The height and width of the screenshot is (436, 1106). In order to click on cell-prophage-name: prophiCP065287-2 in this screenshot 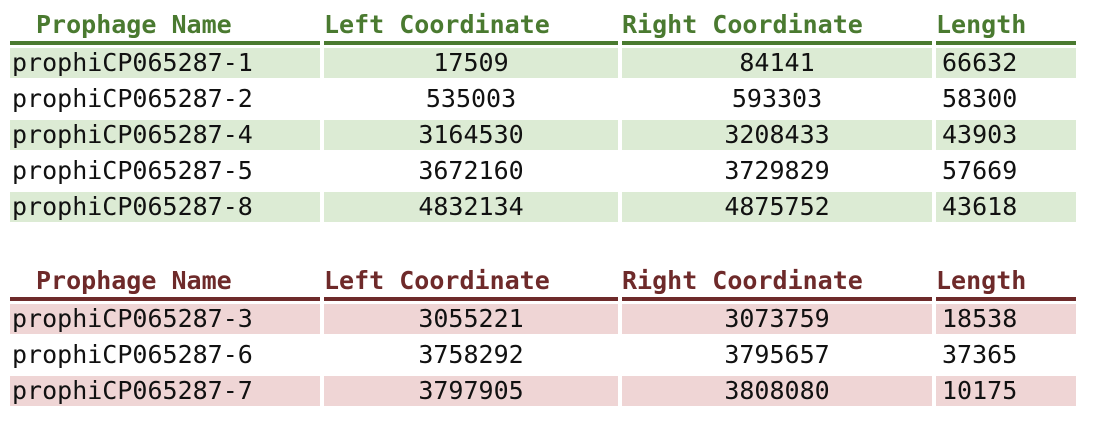, I will do `click(132, 98)`.